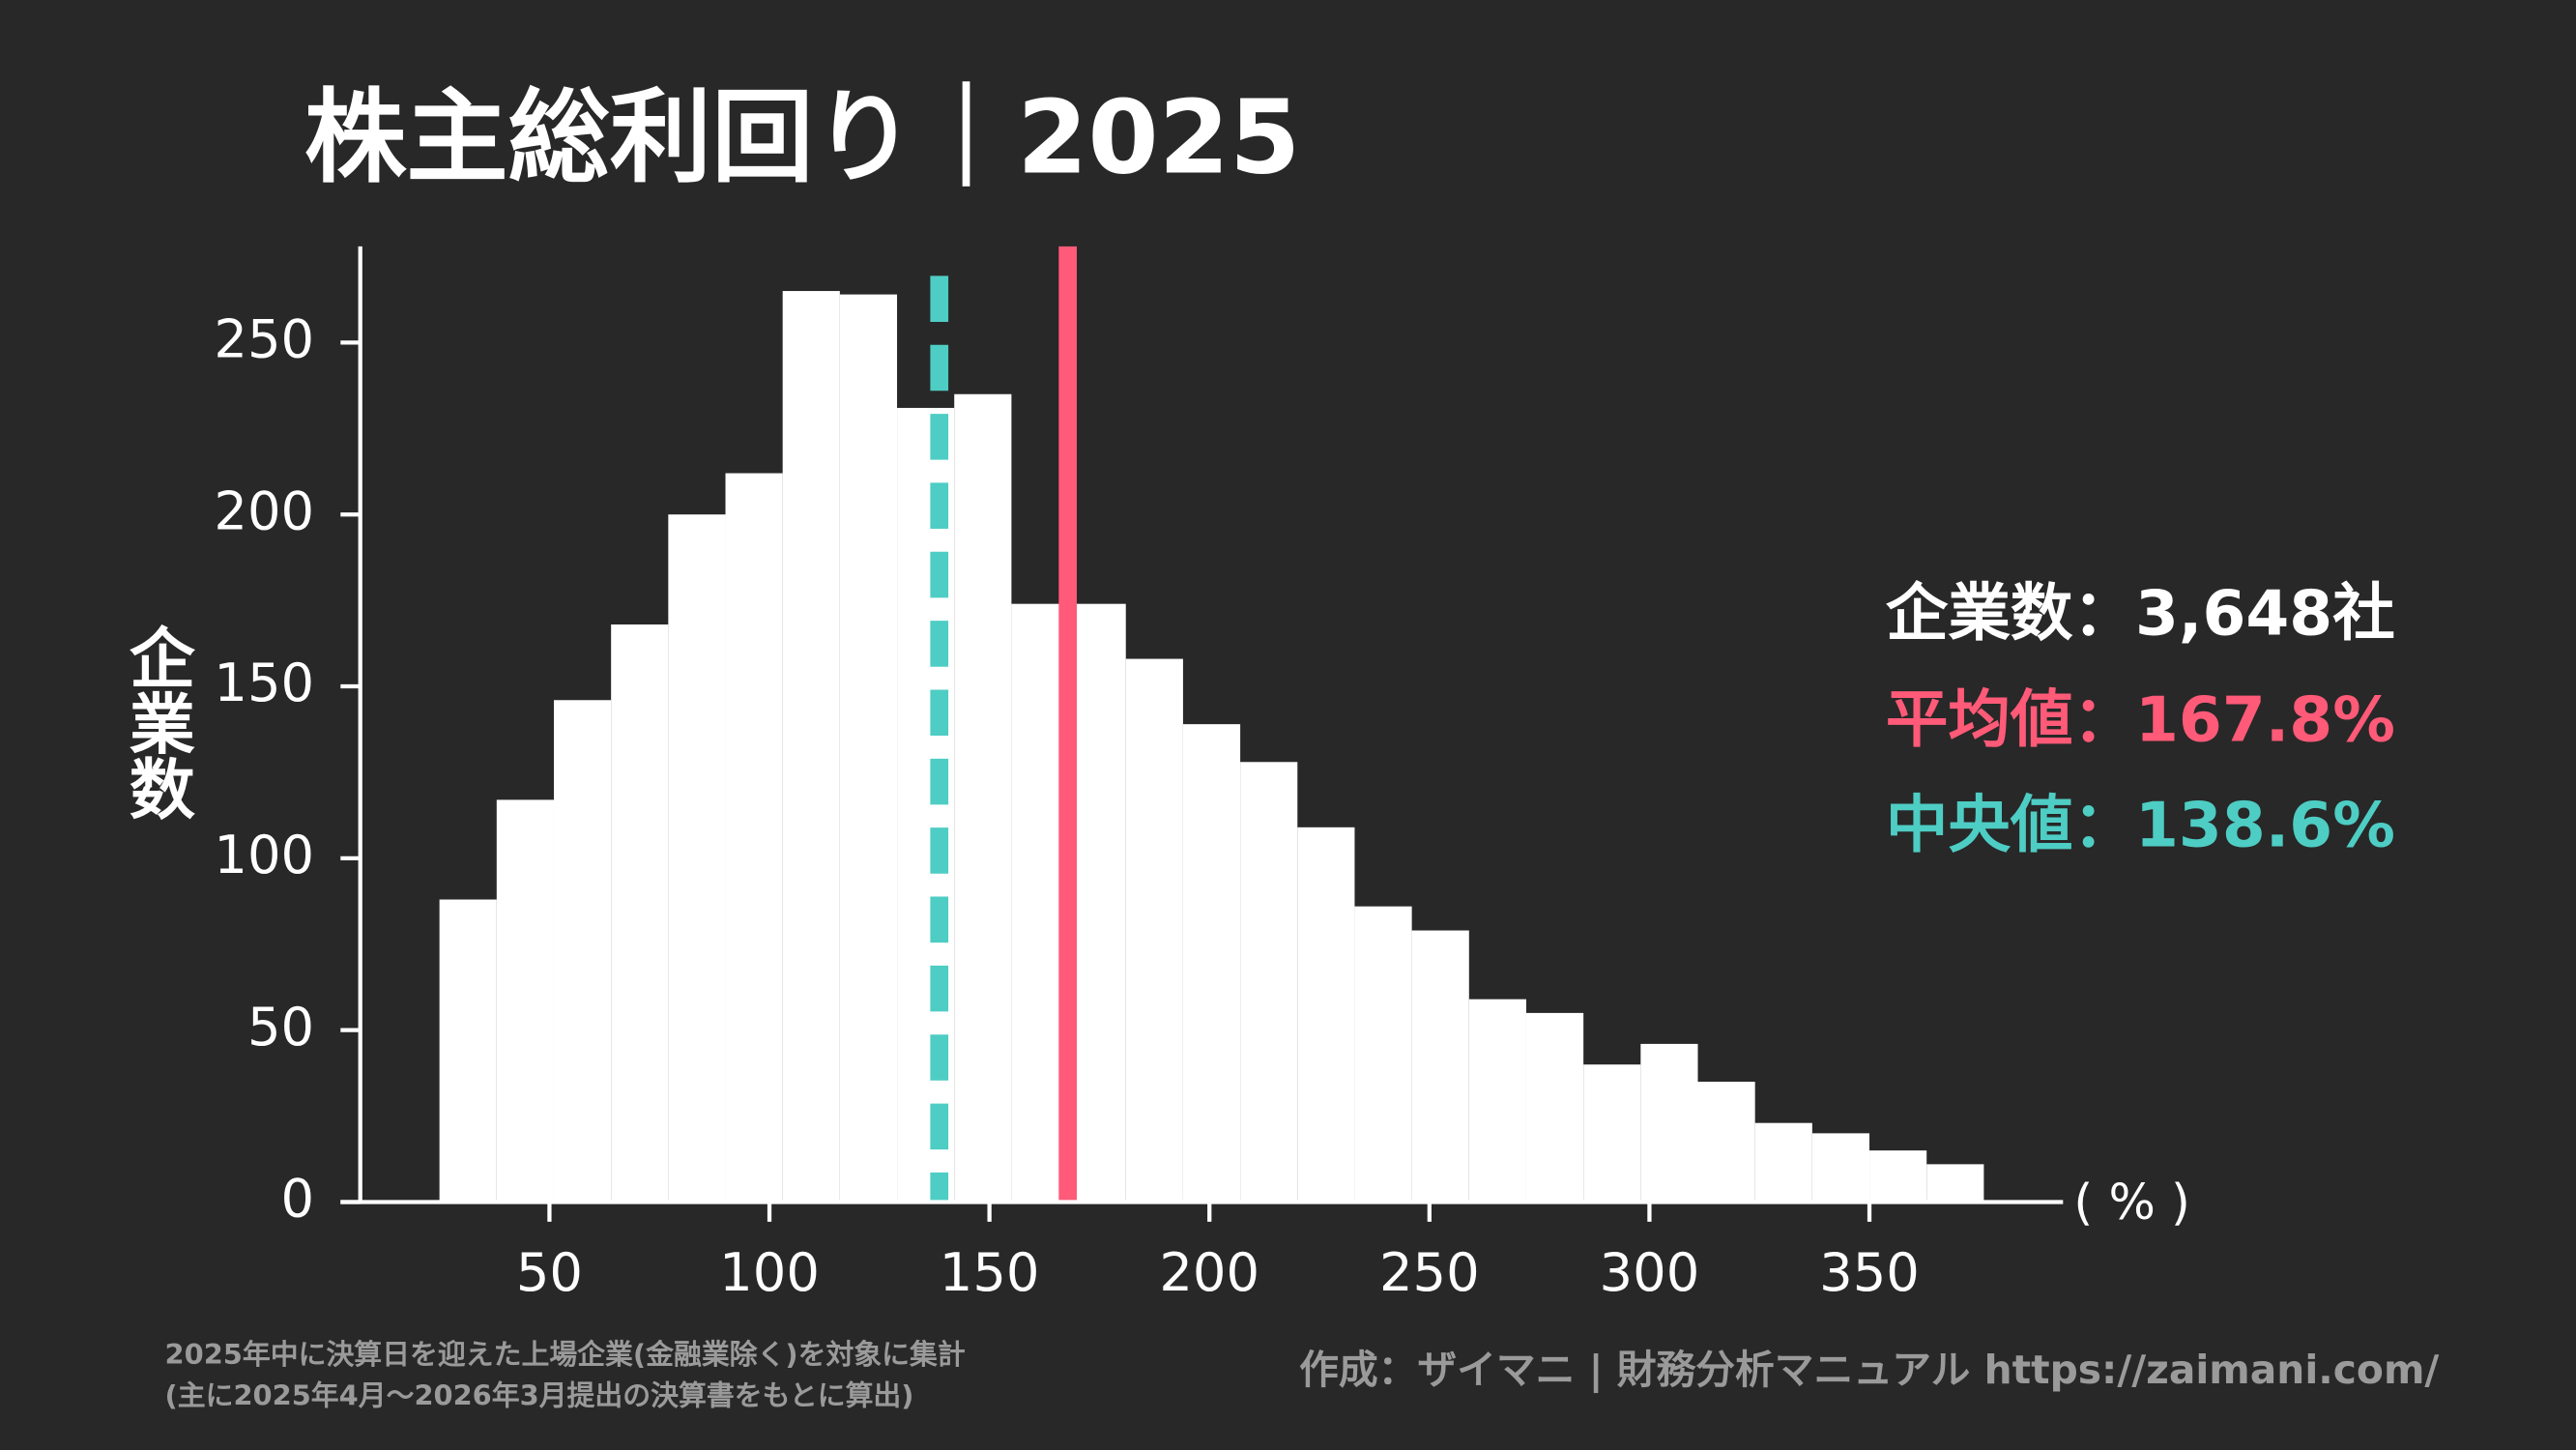  I want to click on x-tick-label: 150, so click(990, 1272).